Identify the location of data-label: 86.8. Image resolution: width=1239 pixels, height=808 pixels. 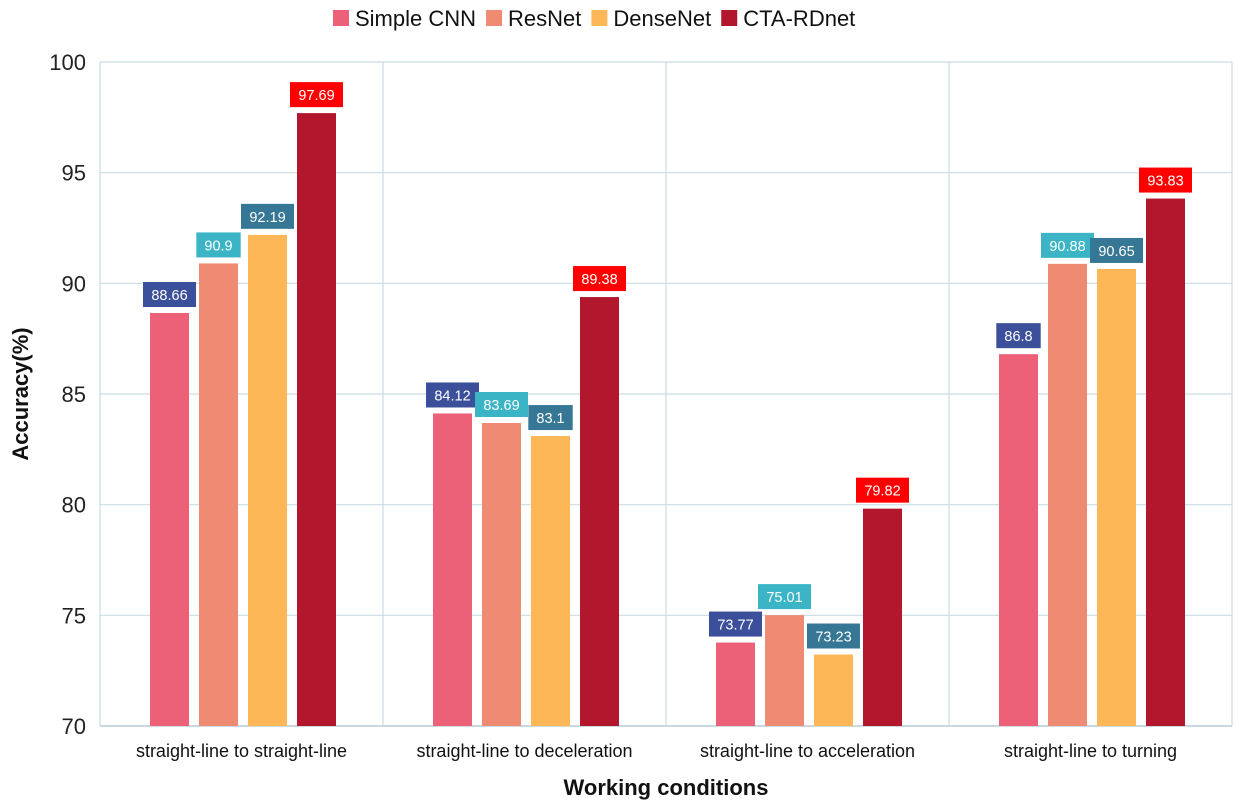
(1018, 336).